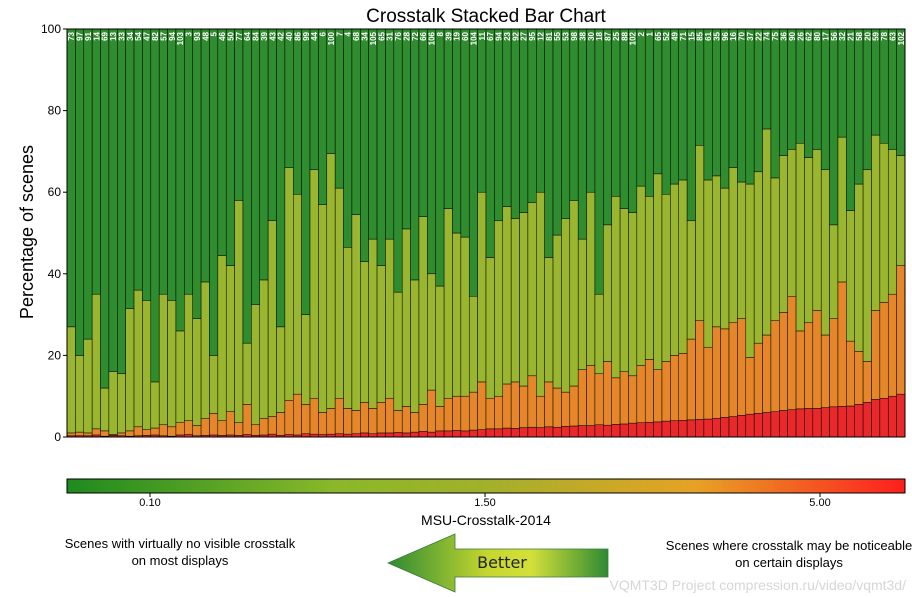 The image size is (912, 597). Describe the element at coordinates (448, 35) in the screenshot. I see `category-label: 39` at that location.